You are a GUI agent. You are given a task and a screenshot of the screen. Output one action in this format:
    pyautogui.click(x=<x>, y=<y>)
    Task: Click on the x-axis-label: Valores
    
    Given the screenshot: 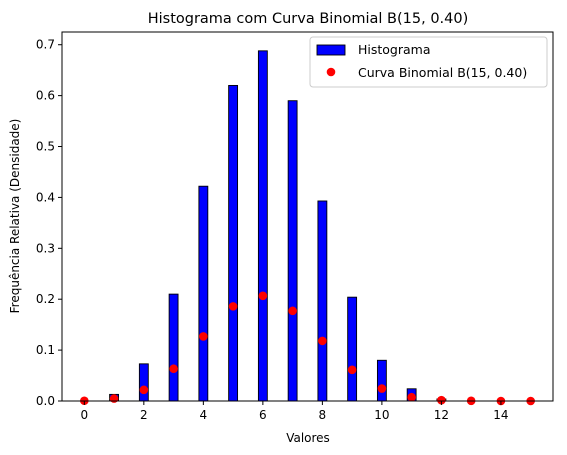 What is the action you would take?
    pyautogui.click(x=308, y=438)
    